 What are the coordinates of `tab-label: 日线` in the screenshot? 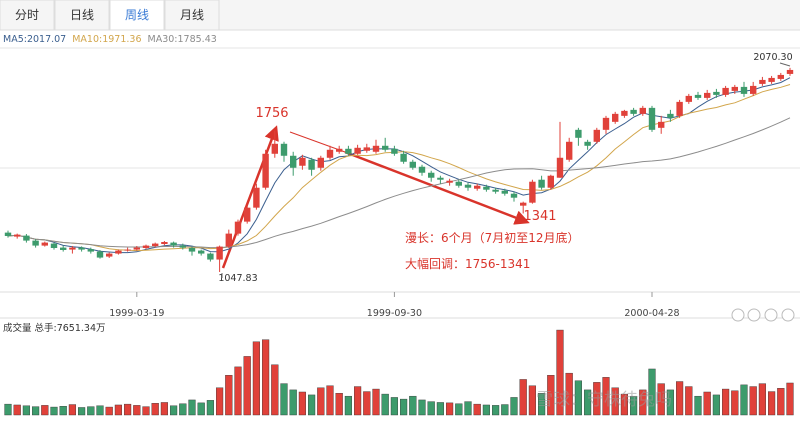 It's located at (82, 15).